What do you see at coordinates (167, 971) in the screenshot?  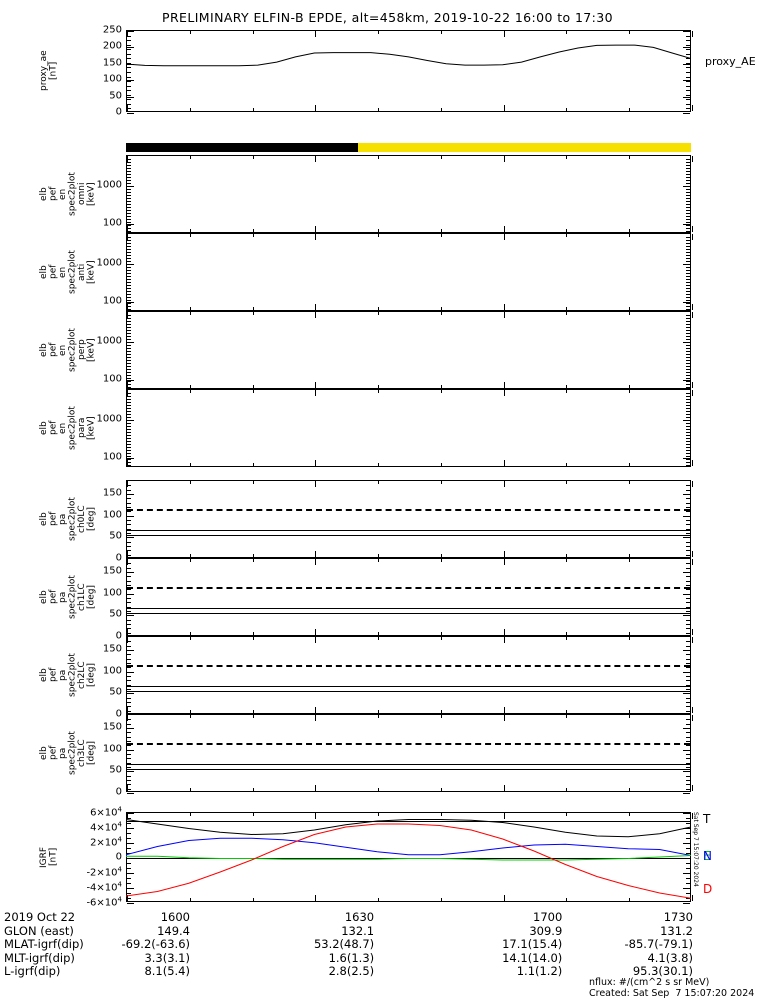 I see `xaxis-value-r4-c0: 8.1(5.4)` at bounding box center [167, 971].